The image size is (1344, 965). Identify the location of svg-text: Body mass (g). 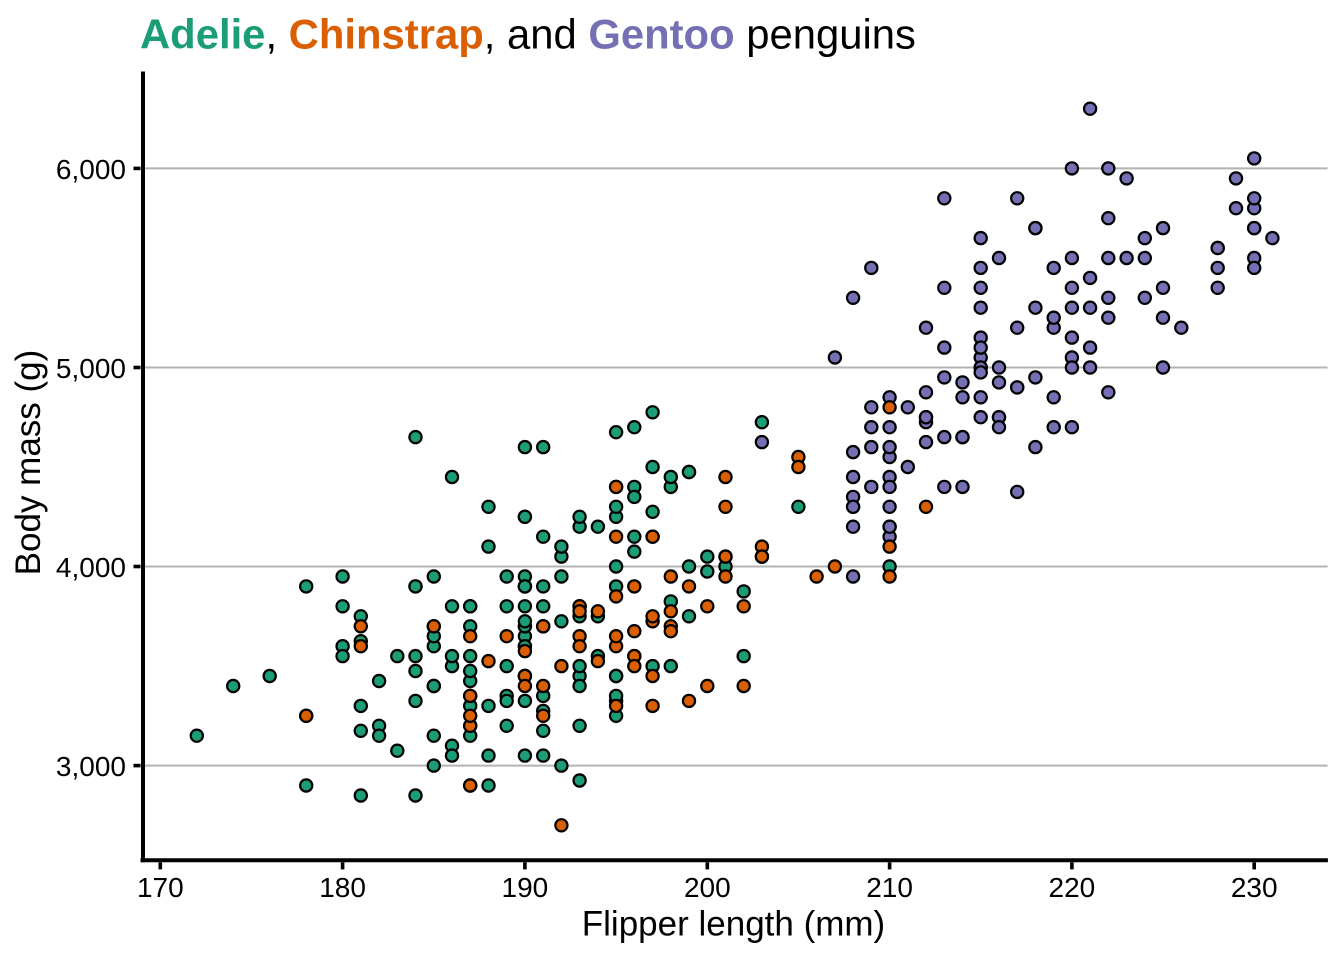
(28, 463).